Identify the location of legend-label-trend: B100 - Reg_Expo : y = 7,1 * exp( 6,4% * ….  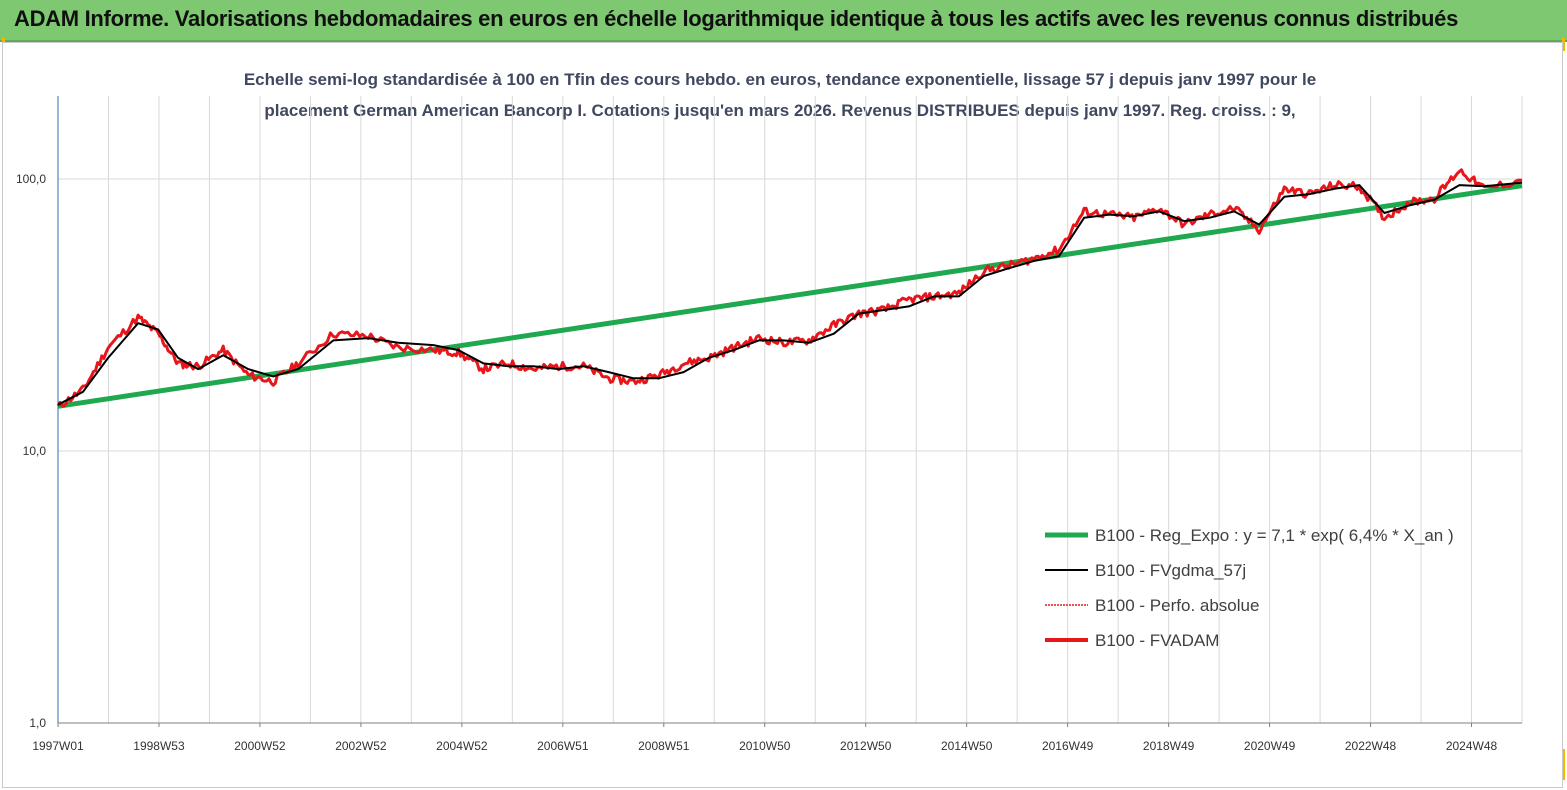
(1274, 535).